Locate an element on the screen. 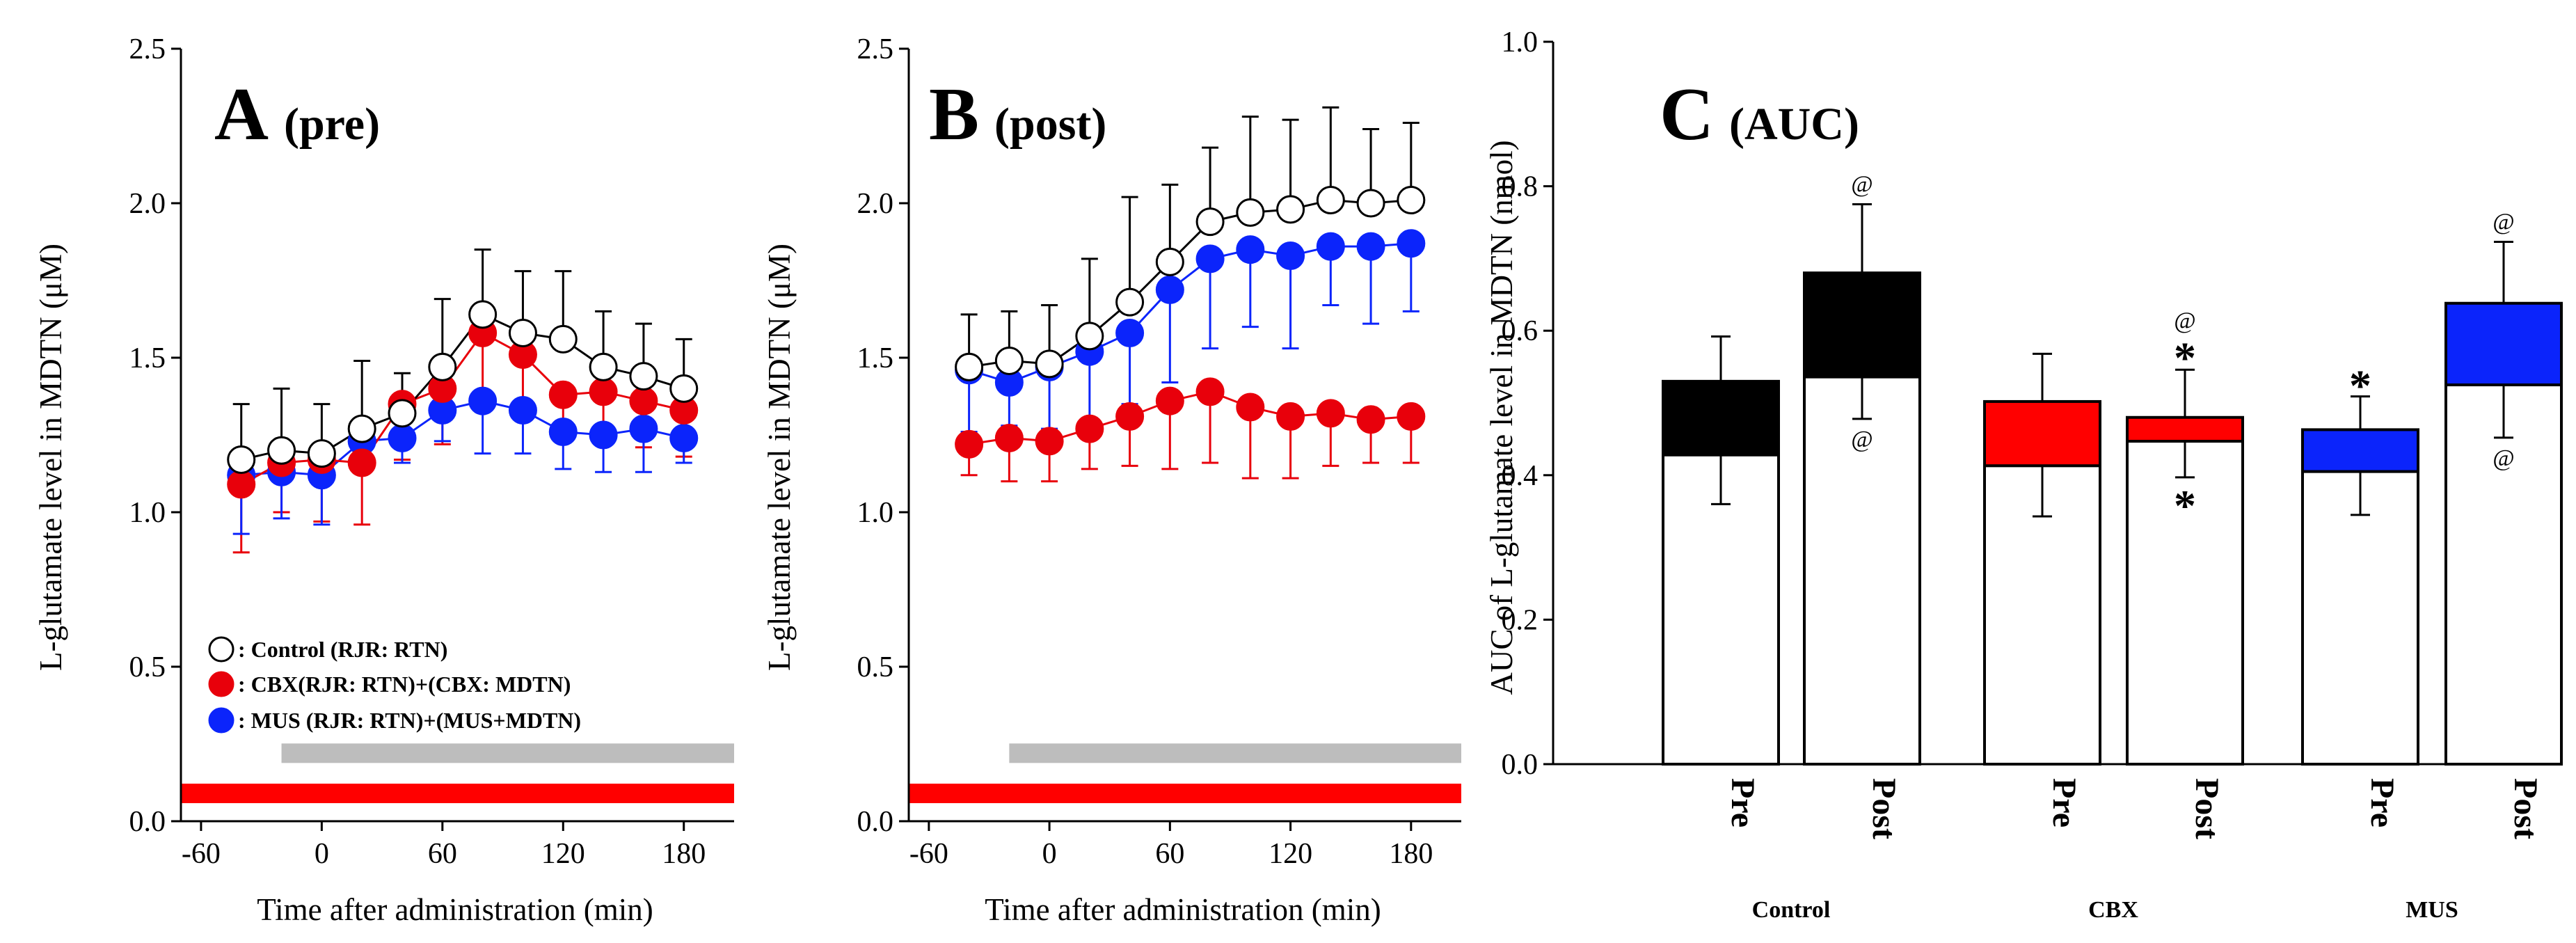  panel-a-subtitle: (pre) is located at coordinates (332, 125).